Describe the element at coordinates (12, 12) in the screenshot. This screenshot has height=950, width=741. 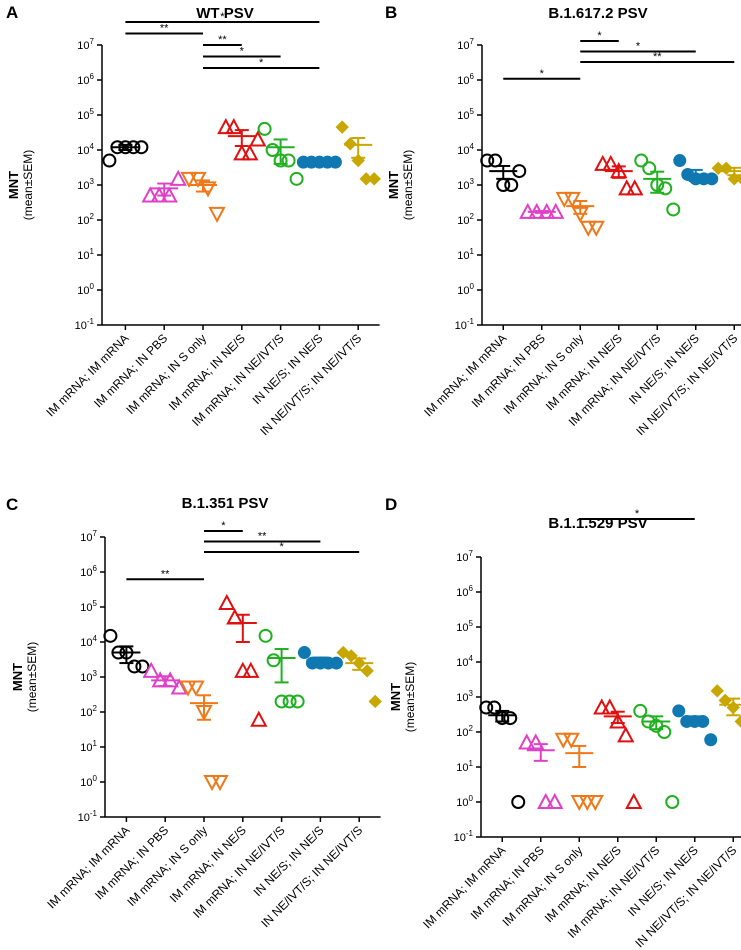
I see `panel-letter: A` at that location.